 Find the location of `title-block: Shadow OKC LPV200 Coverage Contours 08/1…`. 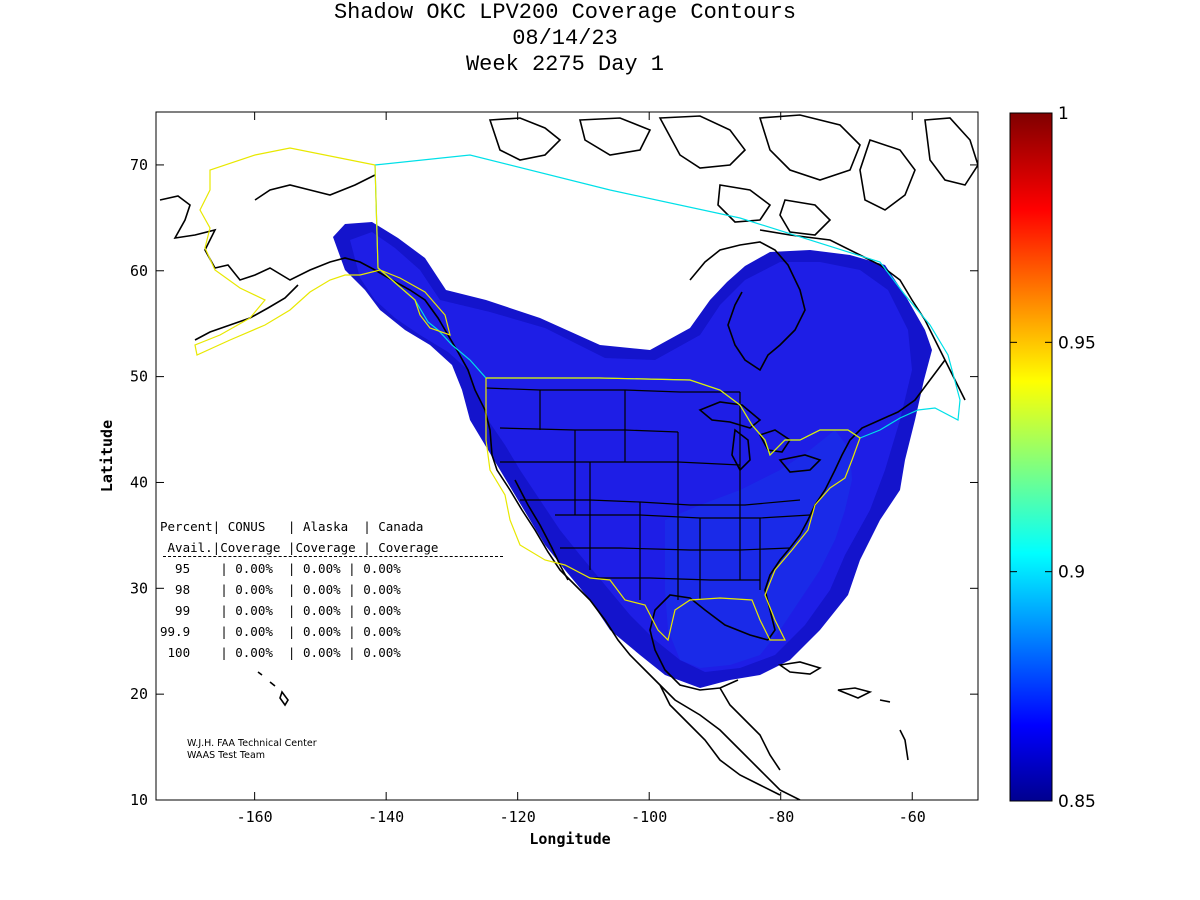

title-block: Shadow OKC LPV200 Coverage Contours 08/1… is located at coordinates (565, 39).